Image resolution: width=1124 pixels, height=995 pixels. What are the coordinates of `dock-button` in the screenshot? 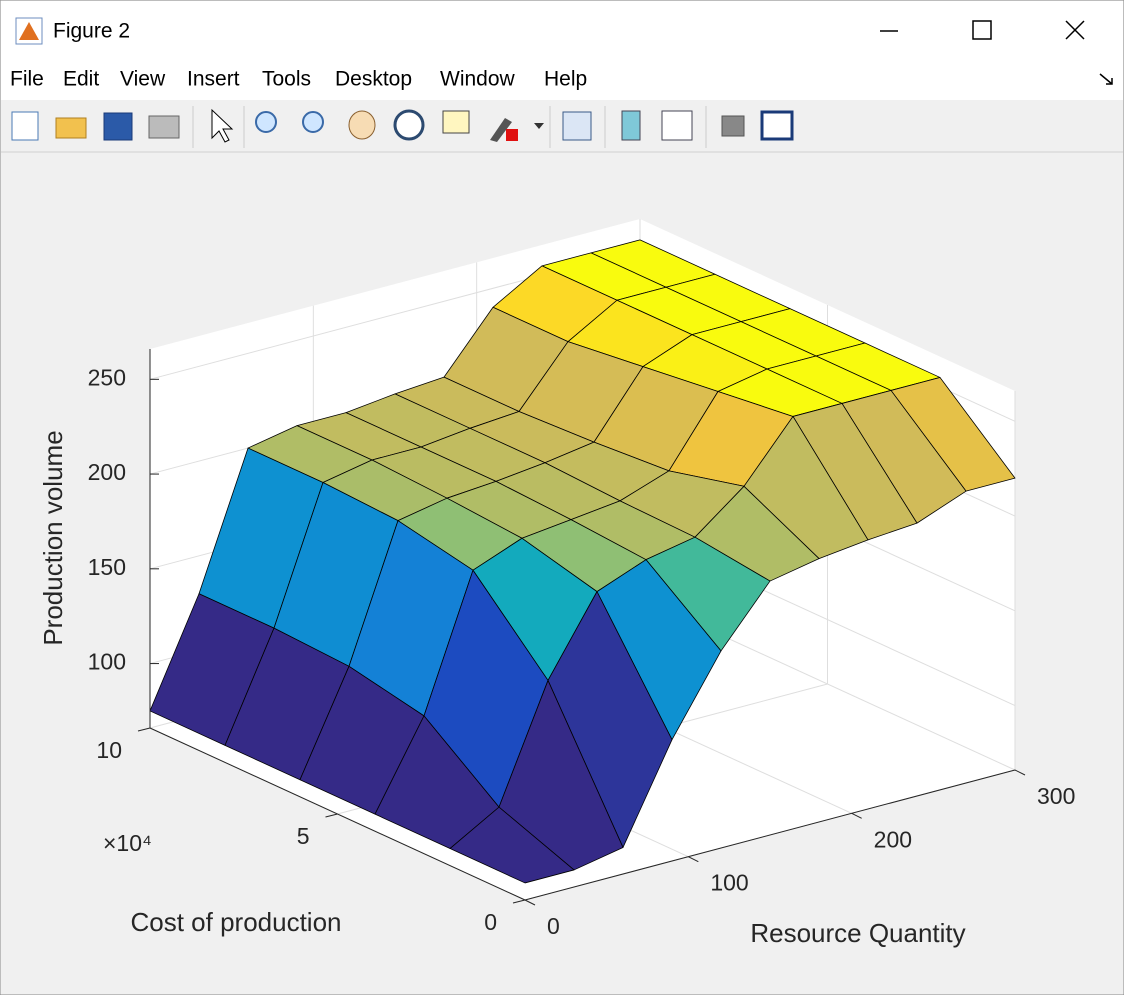 It's located at (1106, 79).